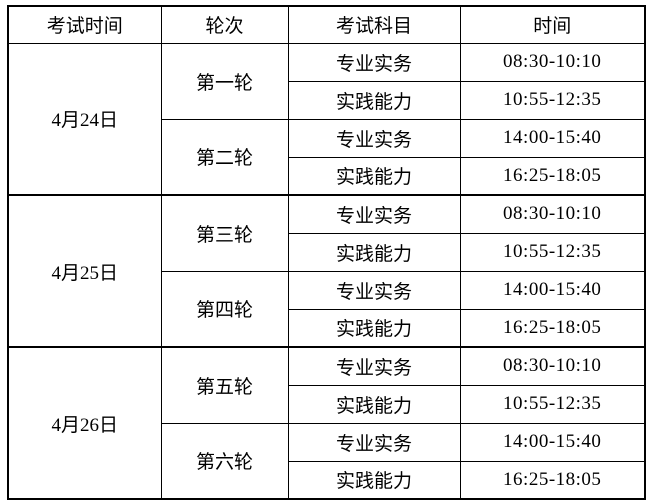 This screenshot has width=651, height=503. I want to click on exam-date-cell: 4月24日, so click(84, 119).